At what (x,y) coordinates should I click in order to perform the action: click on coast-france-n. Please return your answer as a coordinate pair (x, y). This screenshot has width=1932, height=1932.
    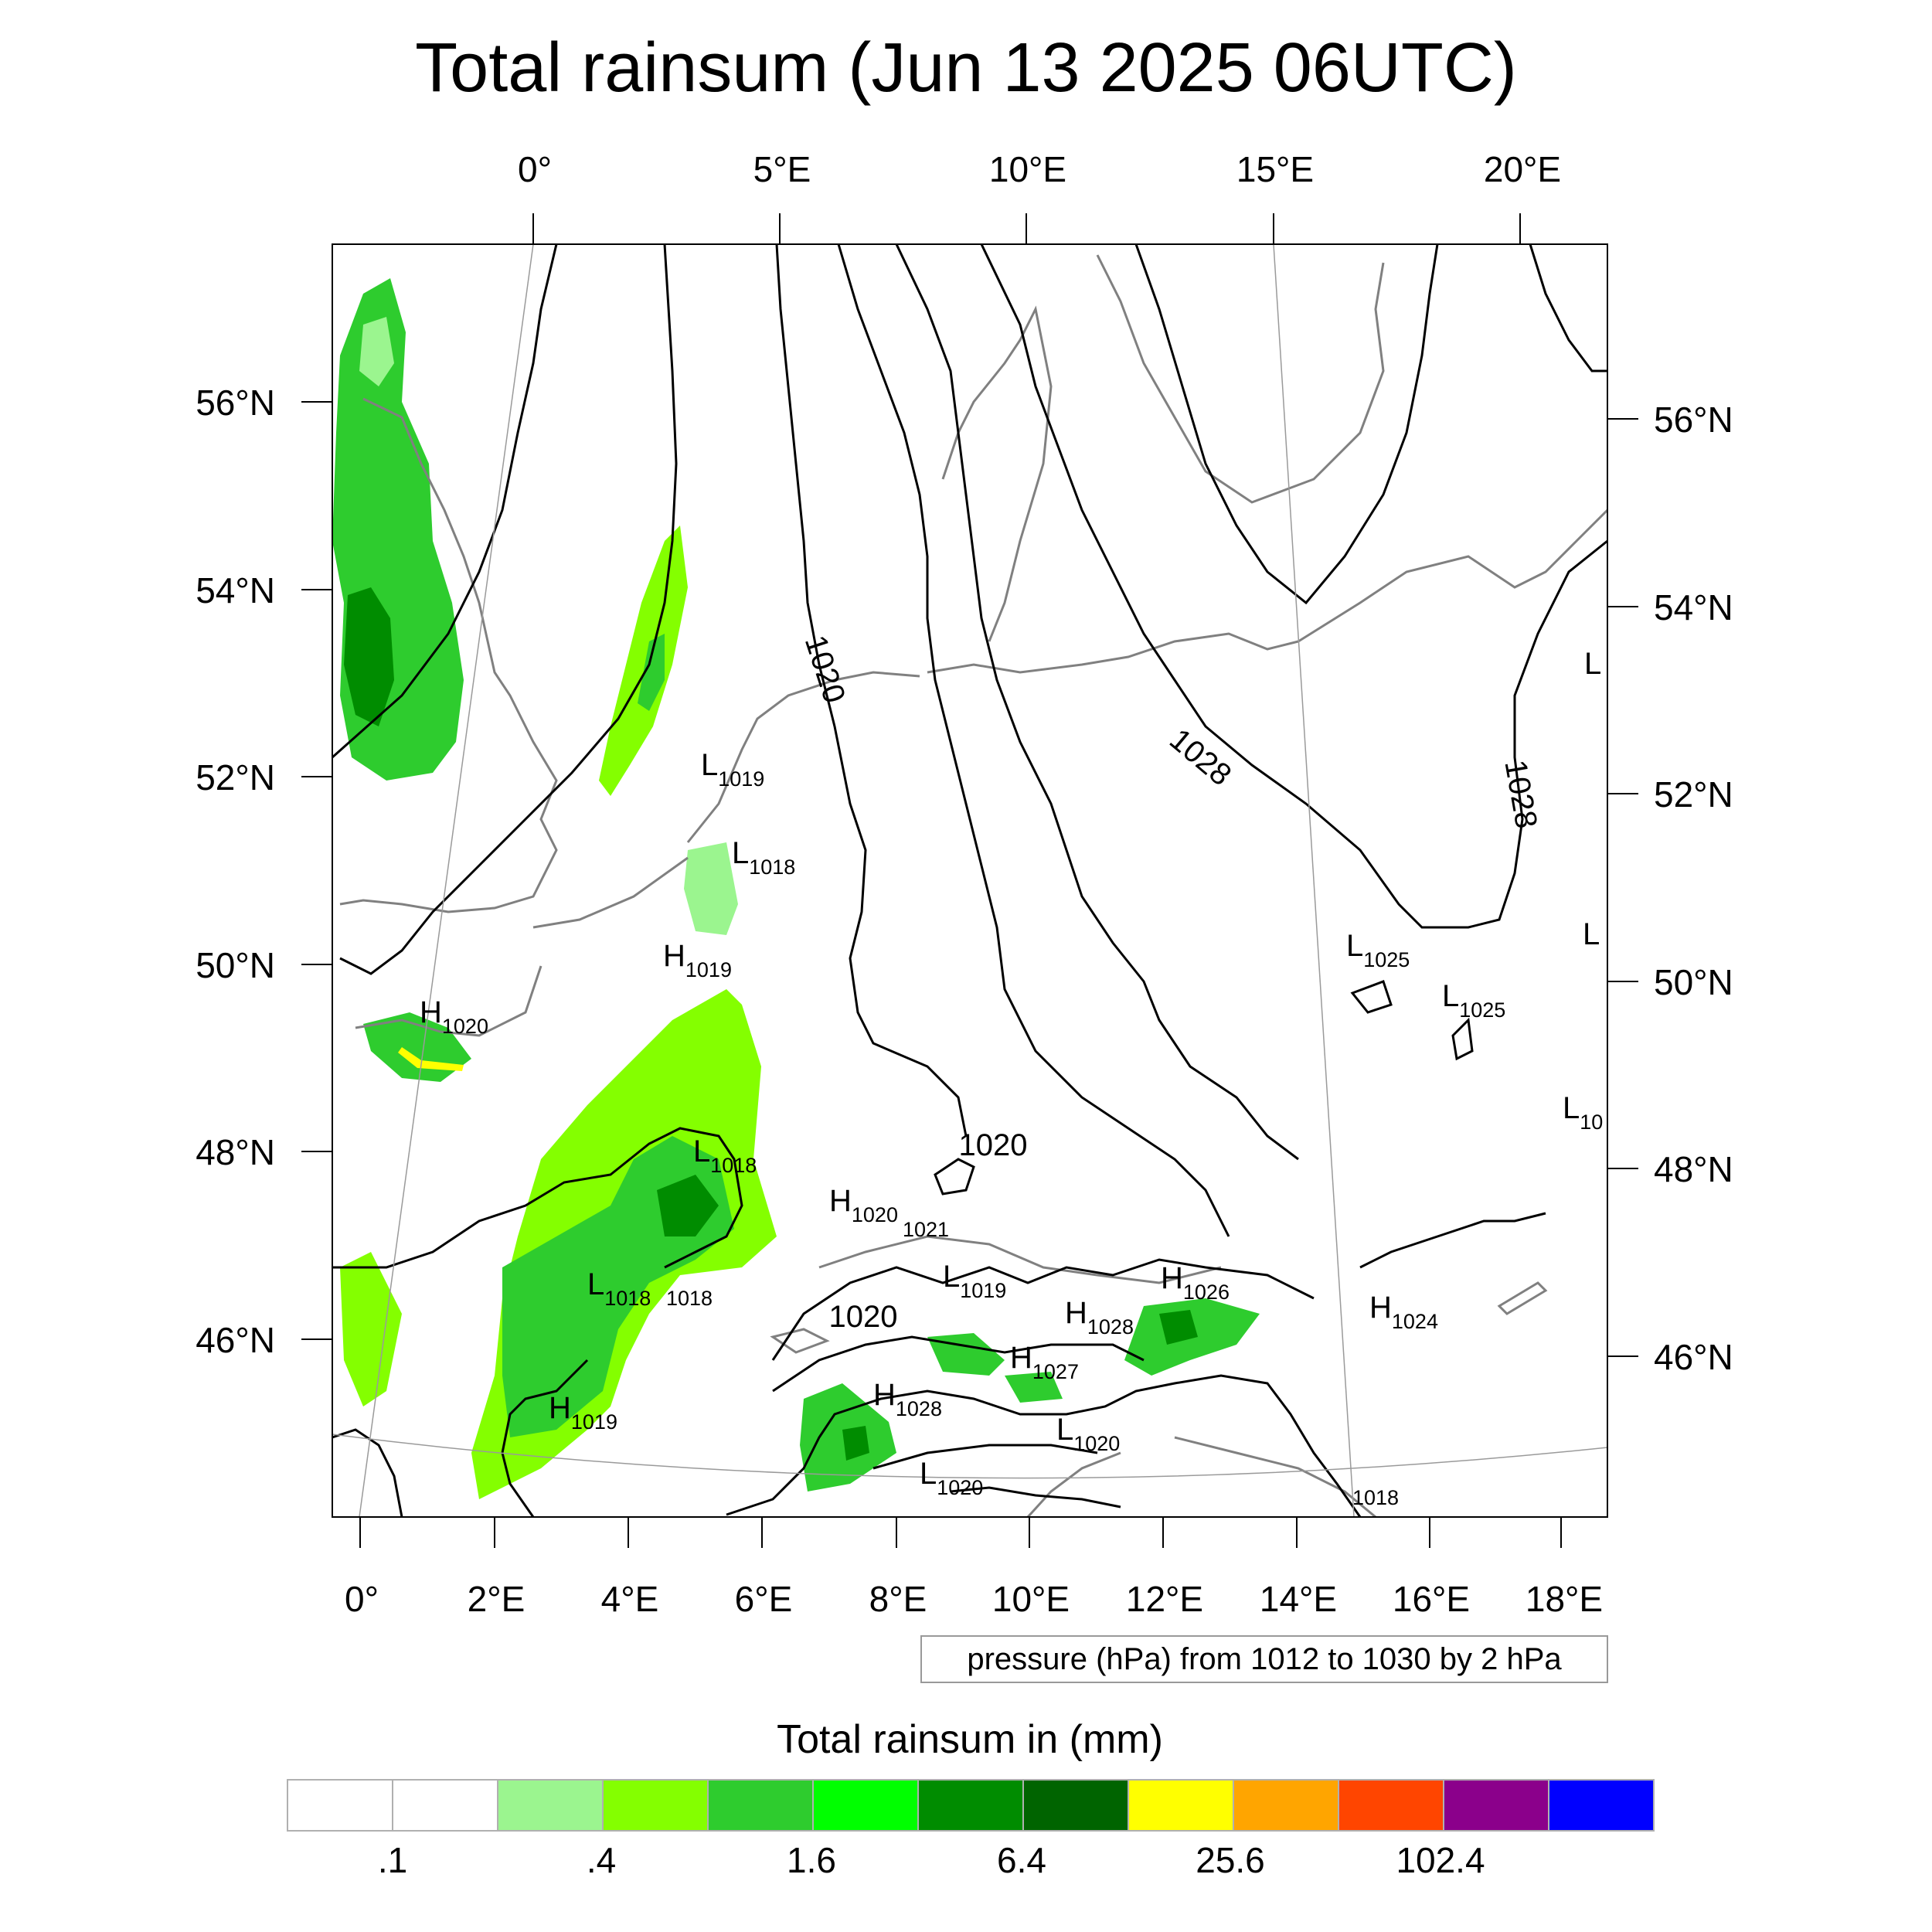
    Looking at the image, I should click on (610, 892).